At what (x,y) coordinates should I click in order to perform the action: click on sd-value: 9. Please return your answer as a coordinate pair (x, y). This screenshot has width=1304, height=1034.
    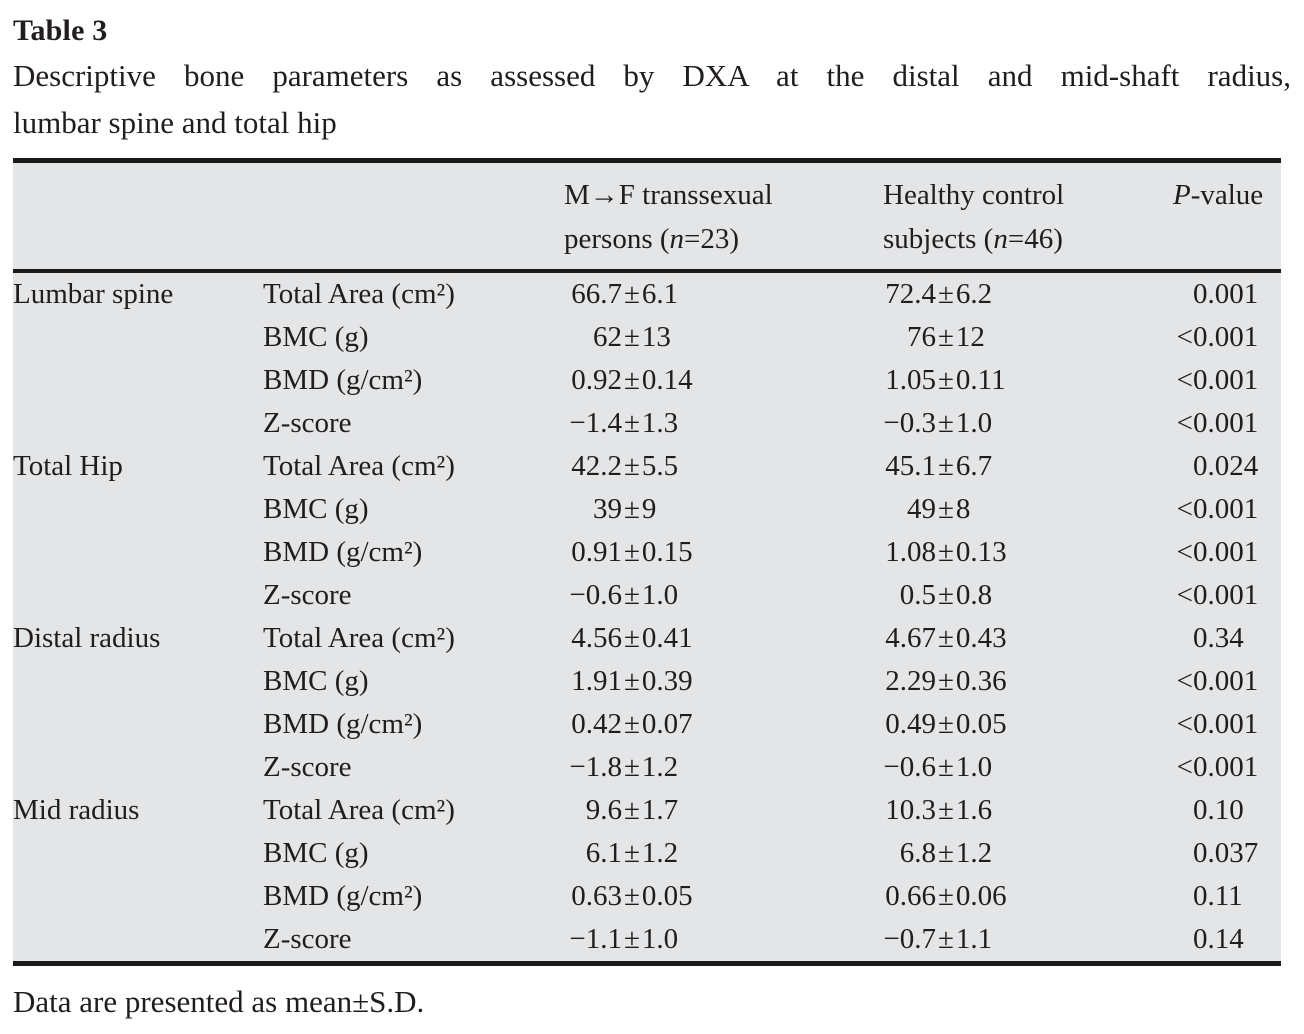
    Looking at the image, I should click on (649, 509).